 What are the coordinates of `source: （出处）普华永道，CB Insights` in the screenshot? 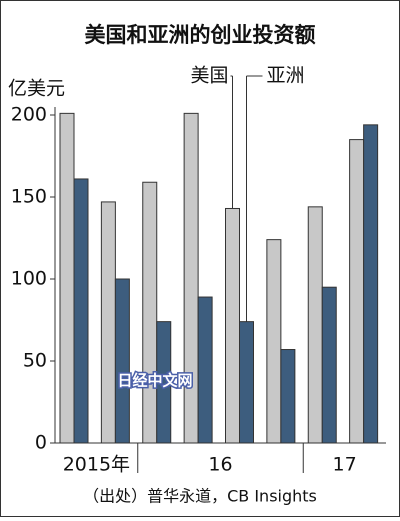 It's located at (200, 496).